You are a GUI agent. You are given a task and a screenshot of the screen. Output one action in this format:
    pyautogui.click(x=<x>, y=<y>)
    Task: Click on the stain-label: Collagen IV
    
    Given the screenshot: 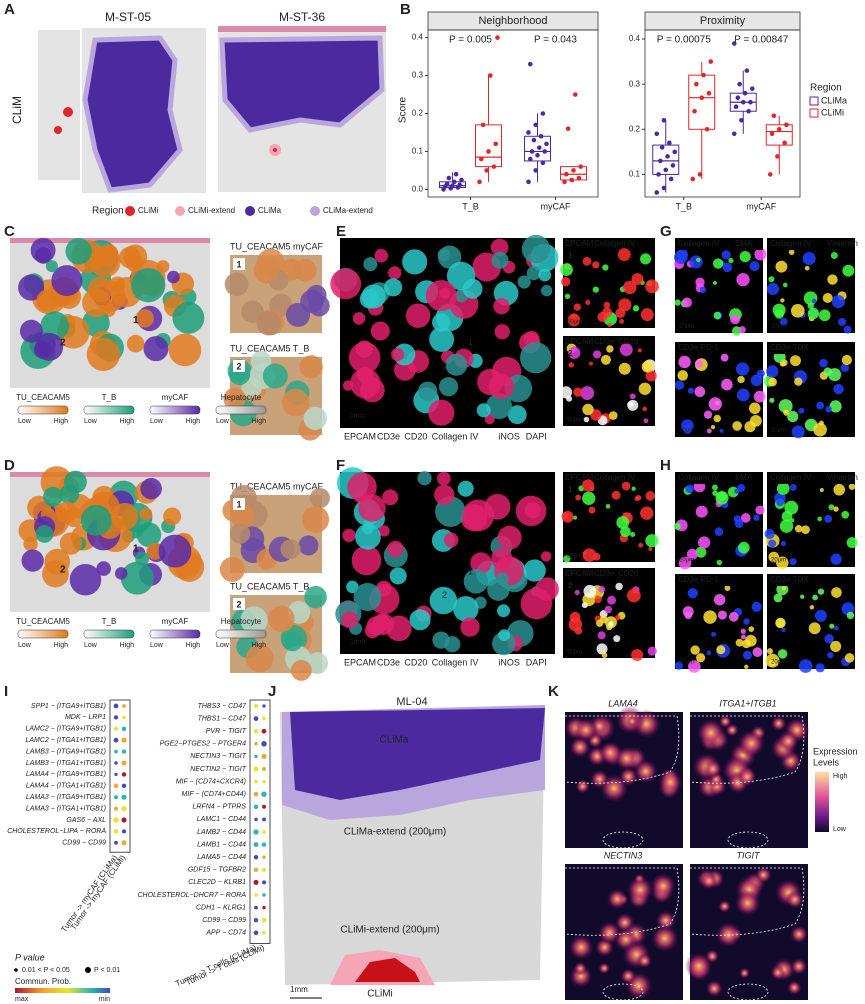 What is the action you would take?
    pyautogui.click(x=791, y=477)
    